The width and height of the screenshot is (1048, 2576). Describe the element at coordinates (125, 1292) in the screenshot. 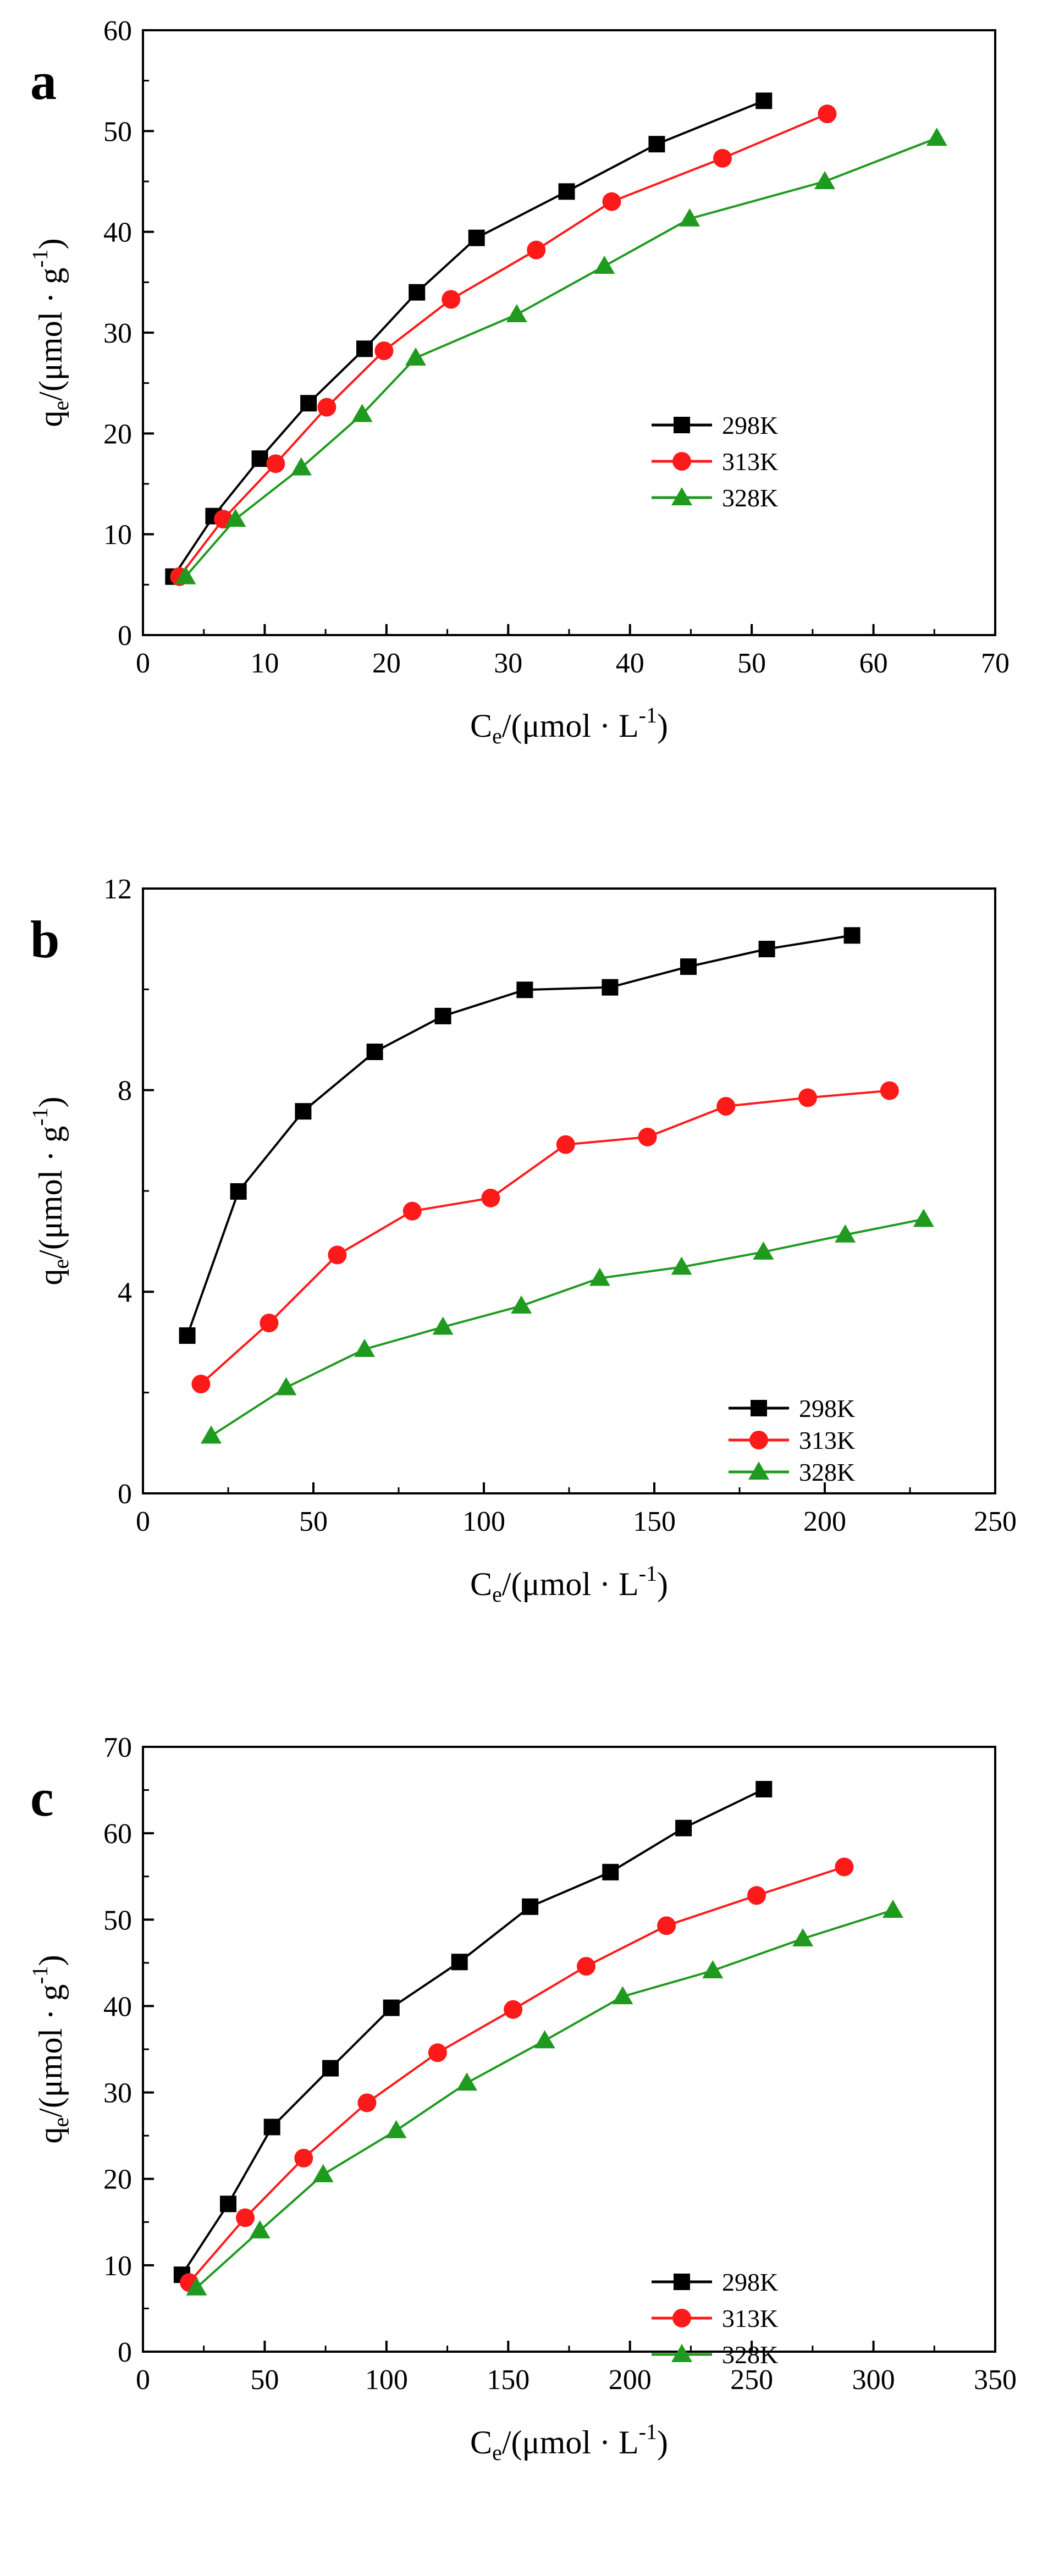

I see `y-tick-label: 4` at that location.